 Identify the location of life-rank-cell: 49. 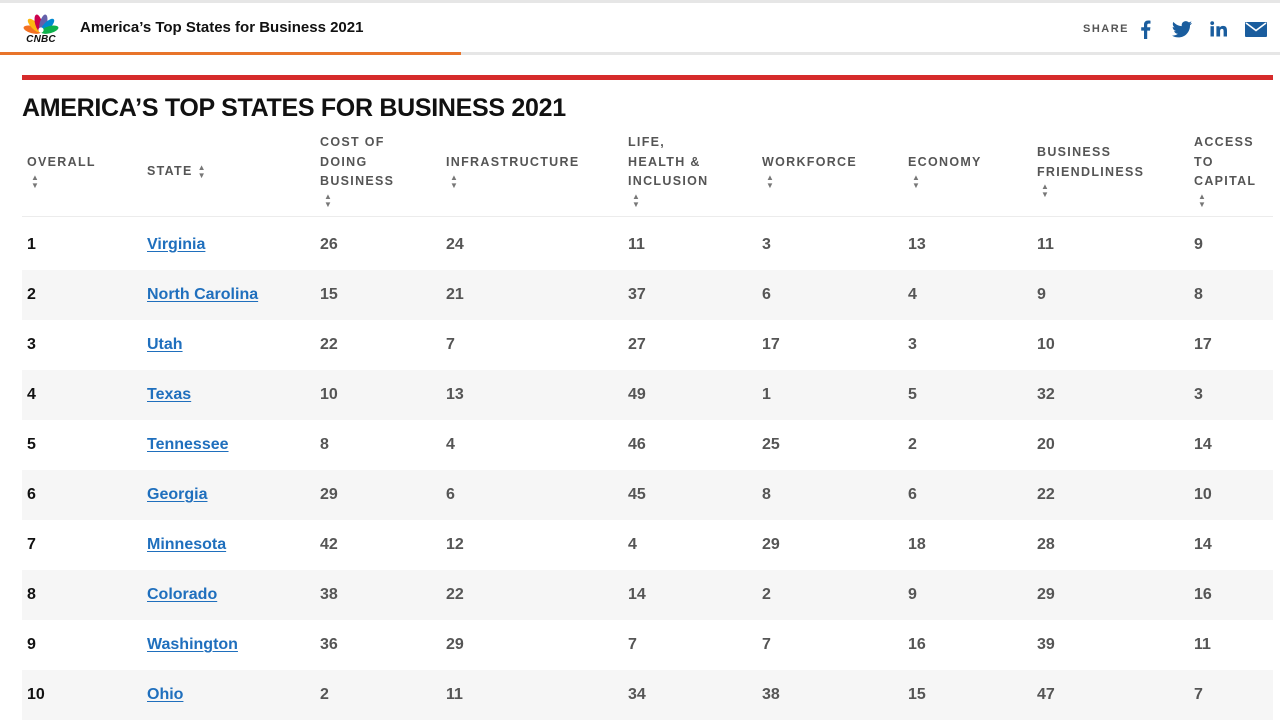
(637, 394).